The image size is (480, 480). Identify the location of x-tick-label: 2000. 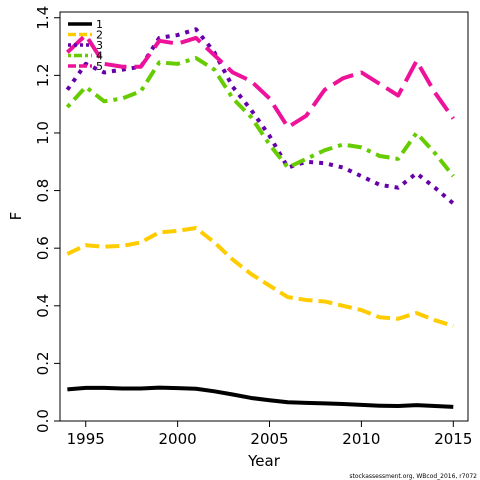
(178, 439).